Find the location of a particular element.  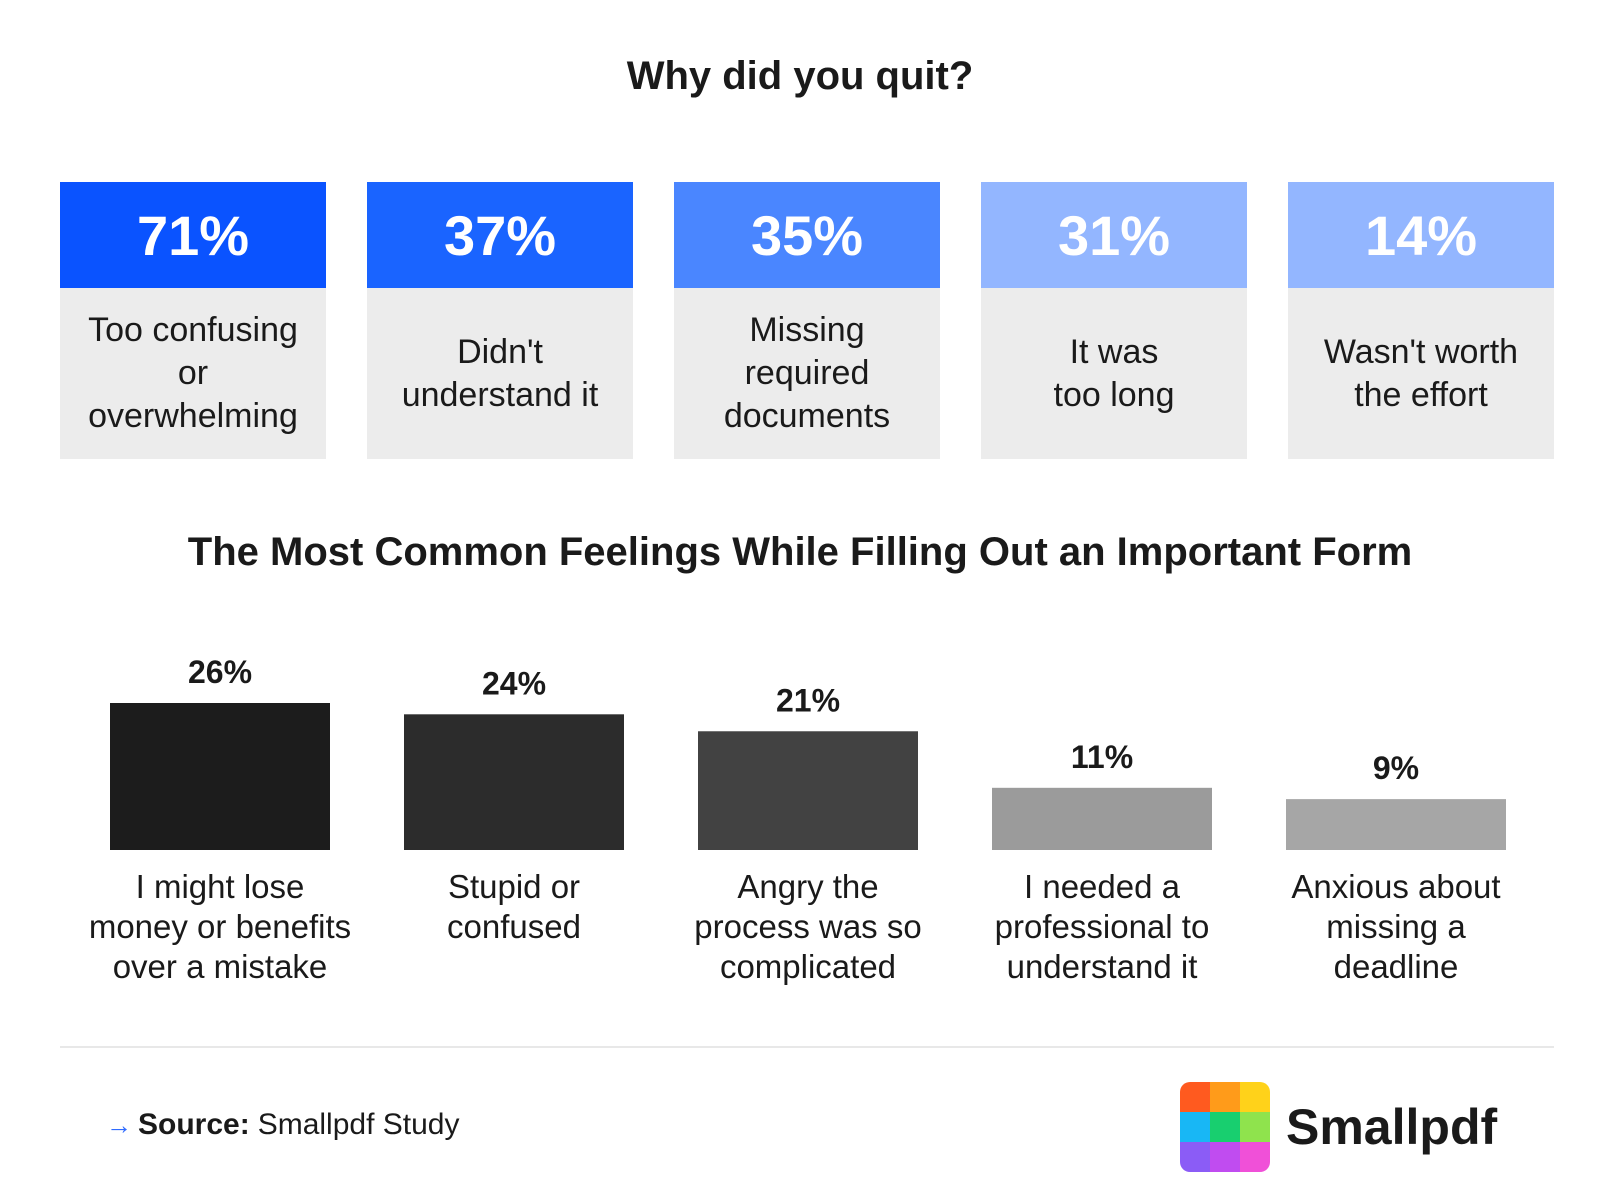

quit-card-label: It was too long is located at coordinates (1114, 373).